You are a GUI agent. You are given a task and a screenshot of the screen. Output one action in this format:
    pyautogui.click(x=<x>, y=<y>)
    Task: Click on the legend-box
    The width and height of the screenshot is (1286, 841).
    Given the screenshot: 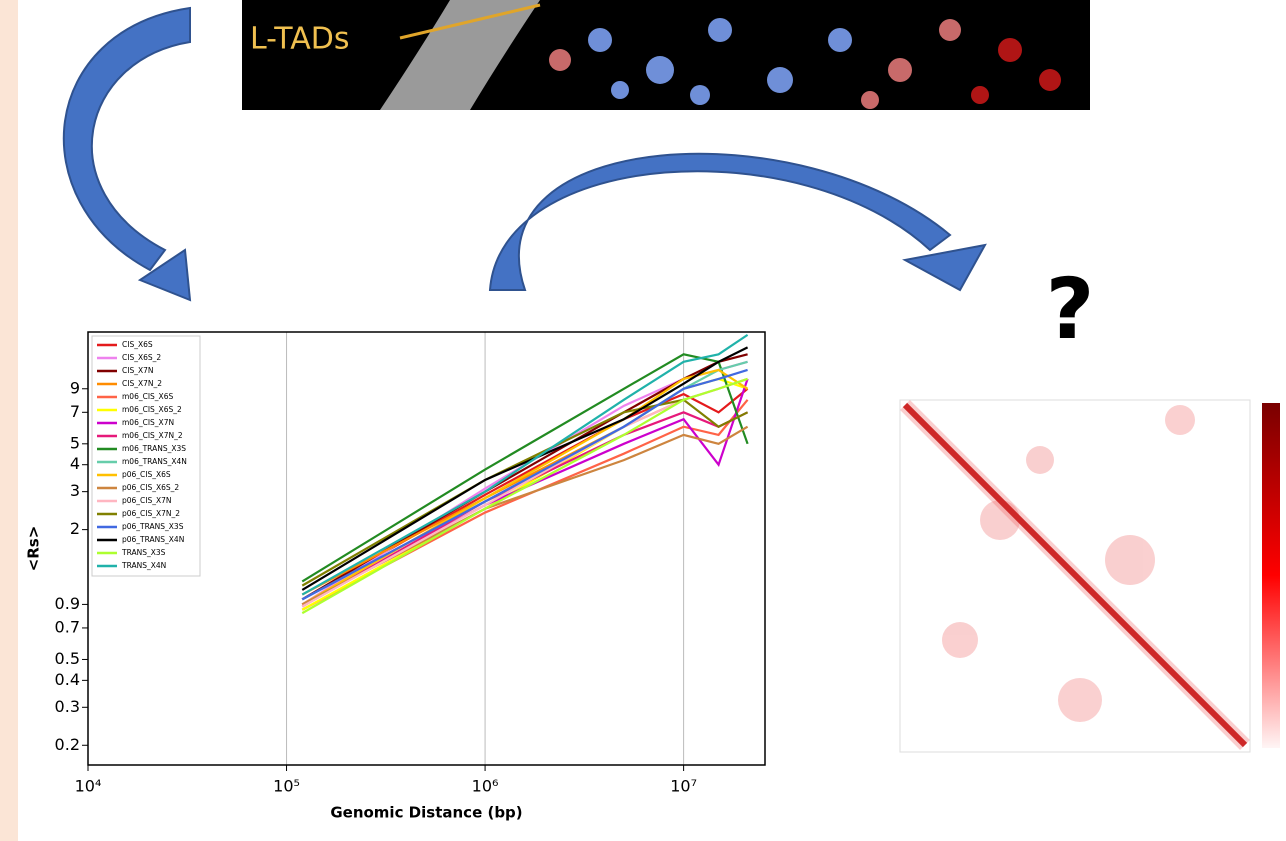 What is the action you would take?
    pyautogui.click(x=146, y=456)
    